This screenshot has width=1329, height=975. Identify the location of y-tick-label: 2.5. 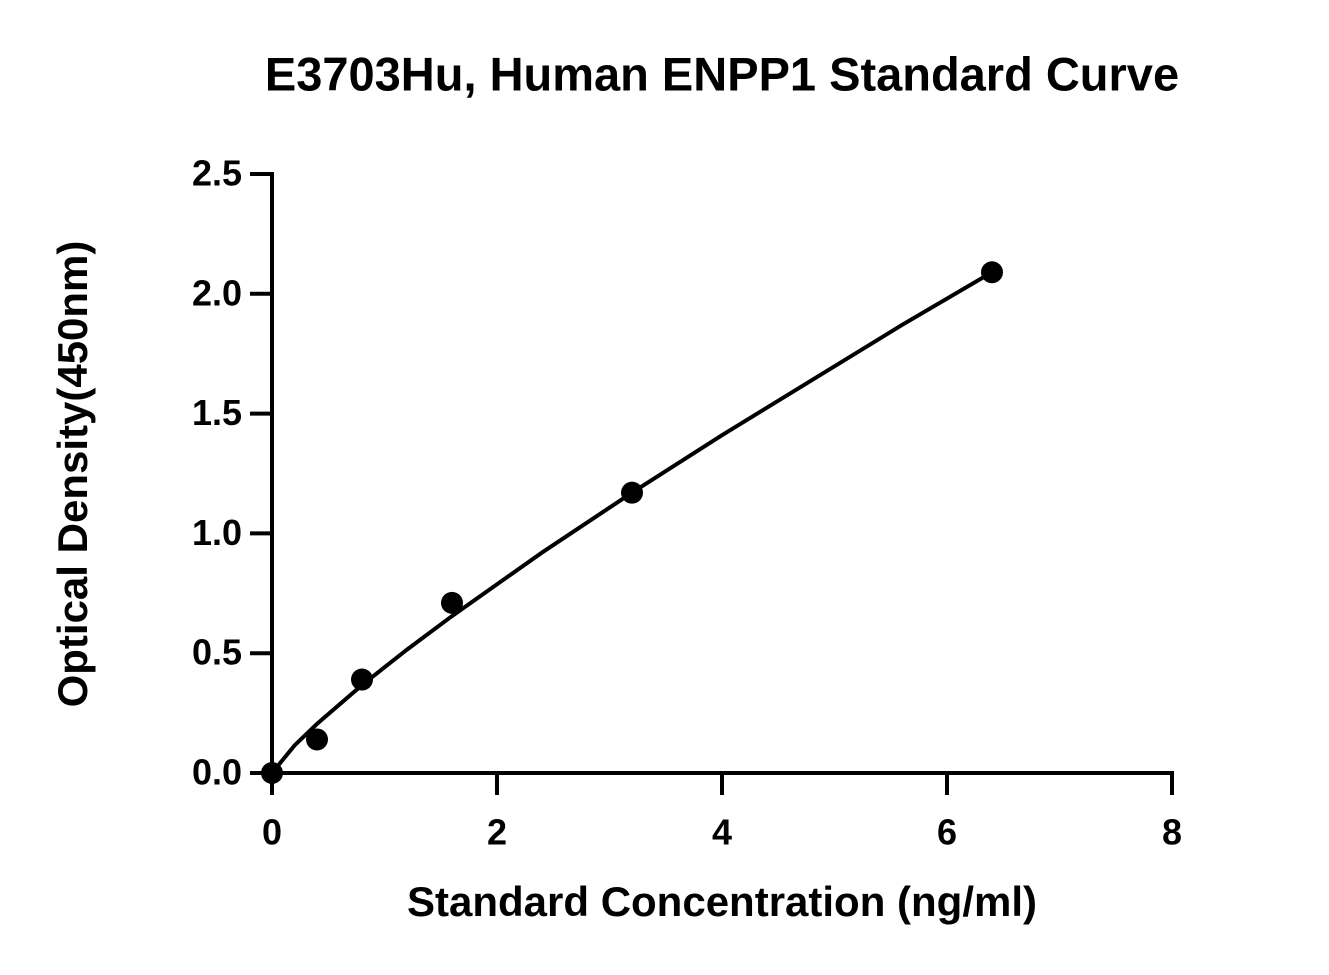
(217, 173).